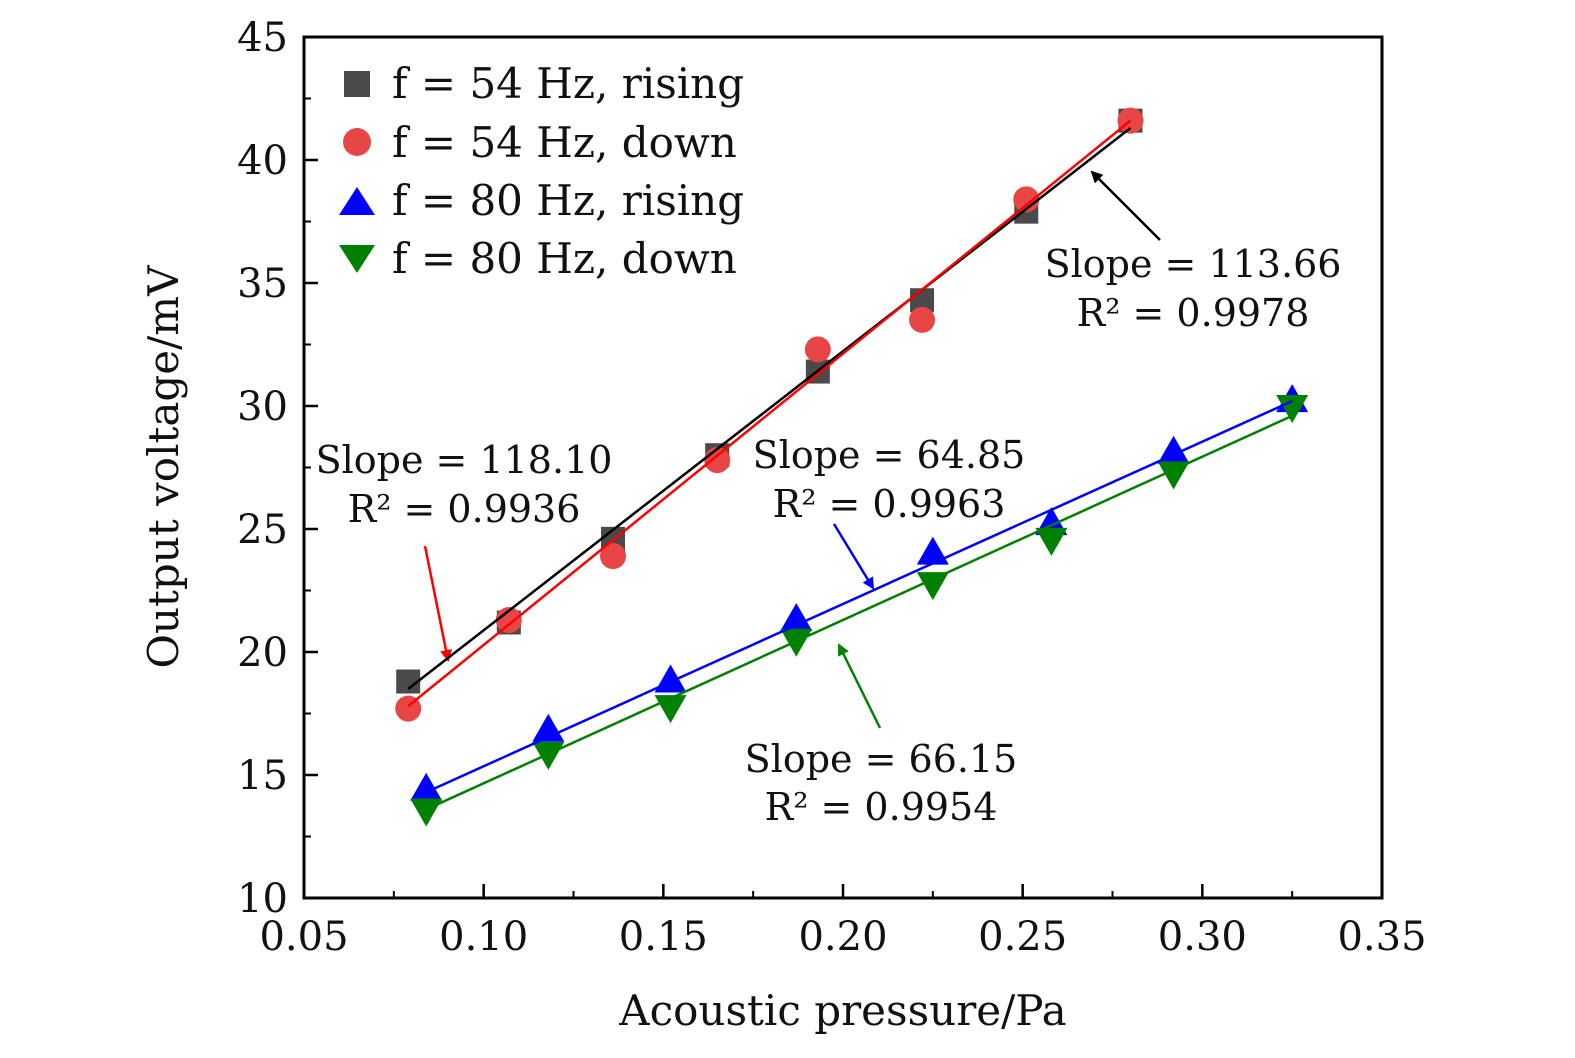  Describe the element at coordinates (262, 530) in the screenshot. I see `y-tick-label: 25` at that location.